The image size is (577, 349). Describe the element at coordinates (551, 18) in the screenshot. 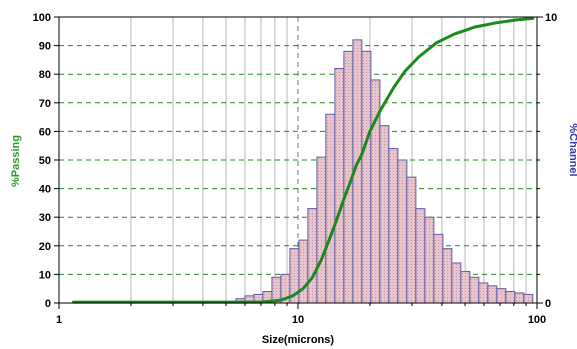

I see `right-y-tick-label: 10` at that location.